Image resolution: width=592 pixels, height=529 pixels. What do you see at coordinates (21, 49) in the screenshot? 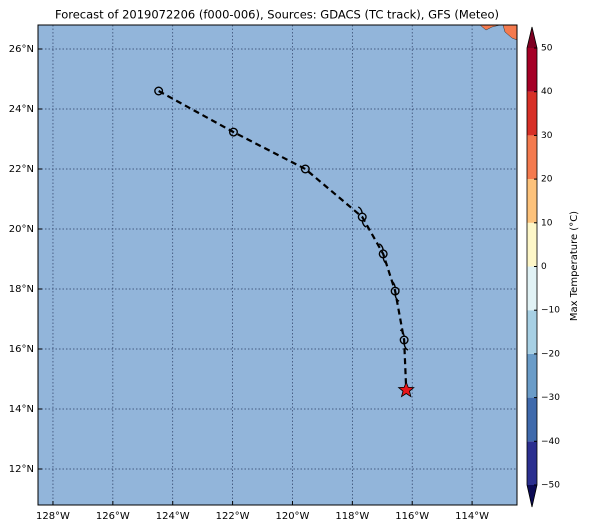
I see `y-tick-label: 26°N` at bounding box center [21, 49].